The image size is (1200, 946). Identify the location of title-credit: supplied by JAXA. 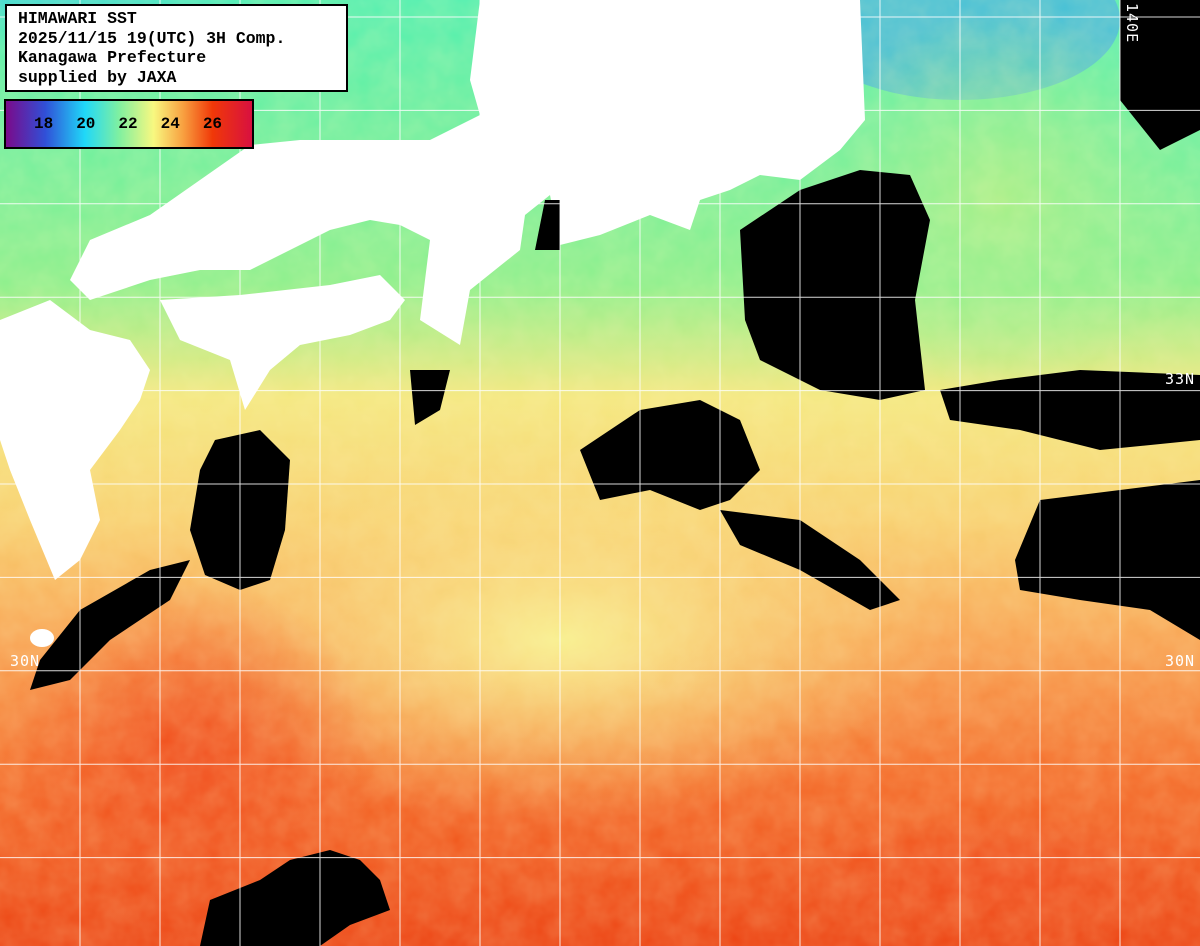
(97, 77).